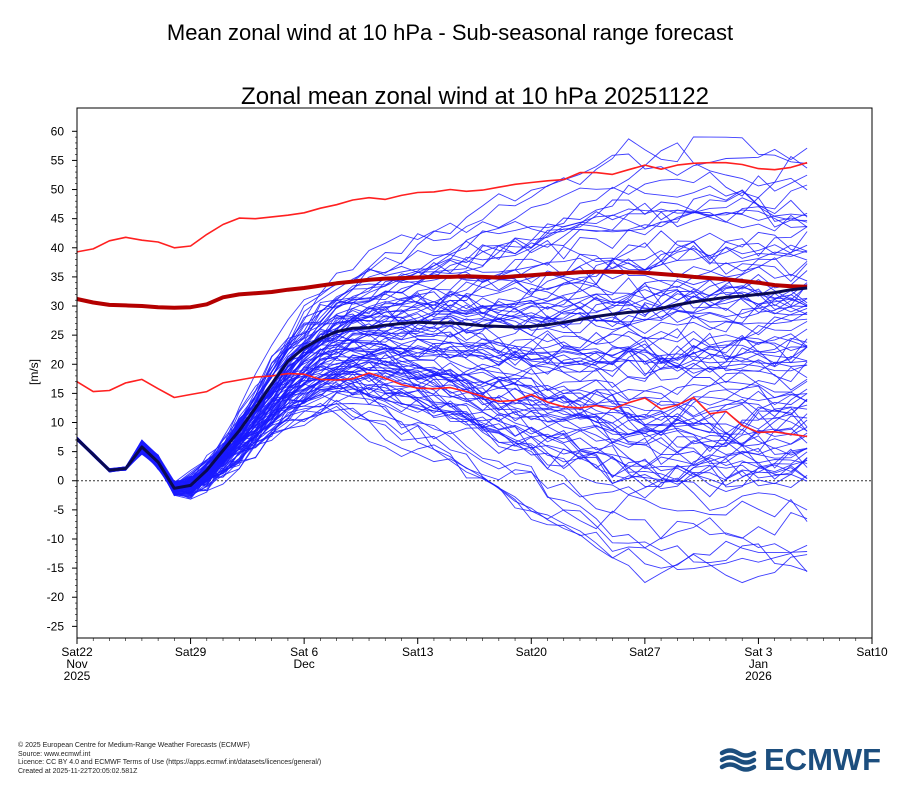 The image size is (900, 810). I want to click on x-tick-label: 2026, so click(758, 676).